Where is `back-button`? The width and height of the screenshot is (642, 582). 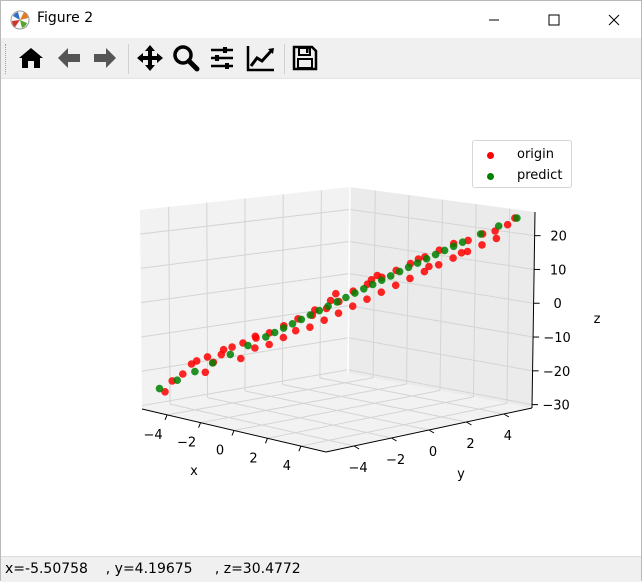
back-button is located at coordinates (69, 58).